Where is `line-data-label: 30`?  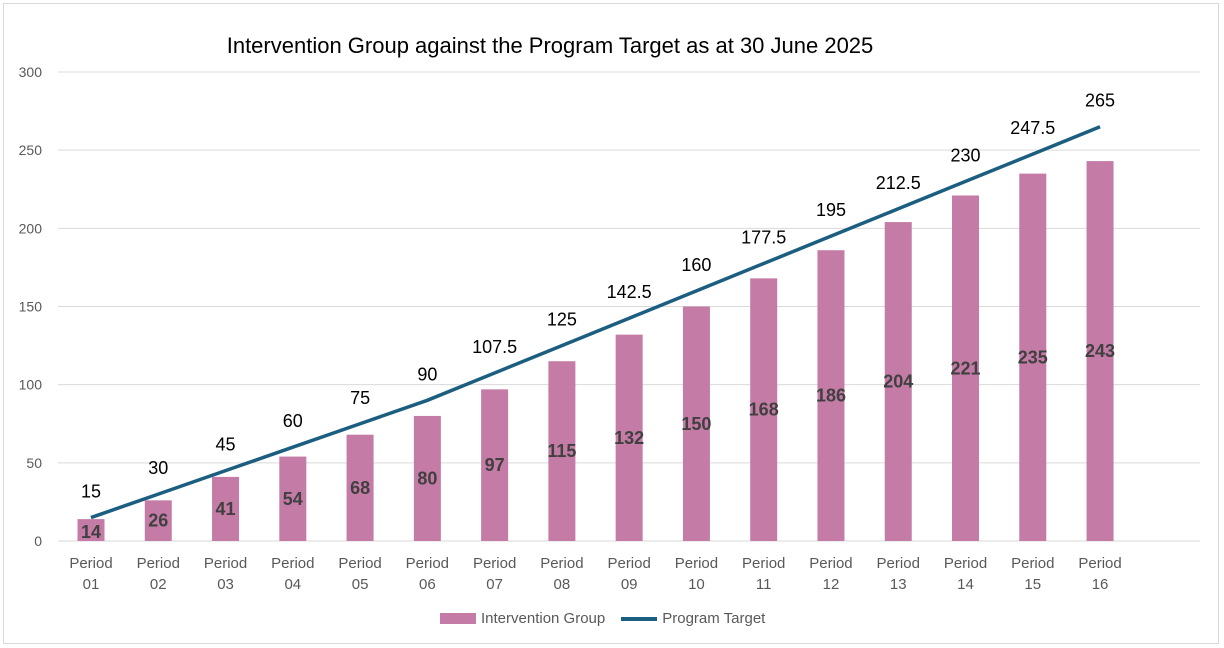 line-data-label: 30 is located at coordinates (158, 468).